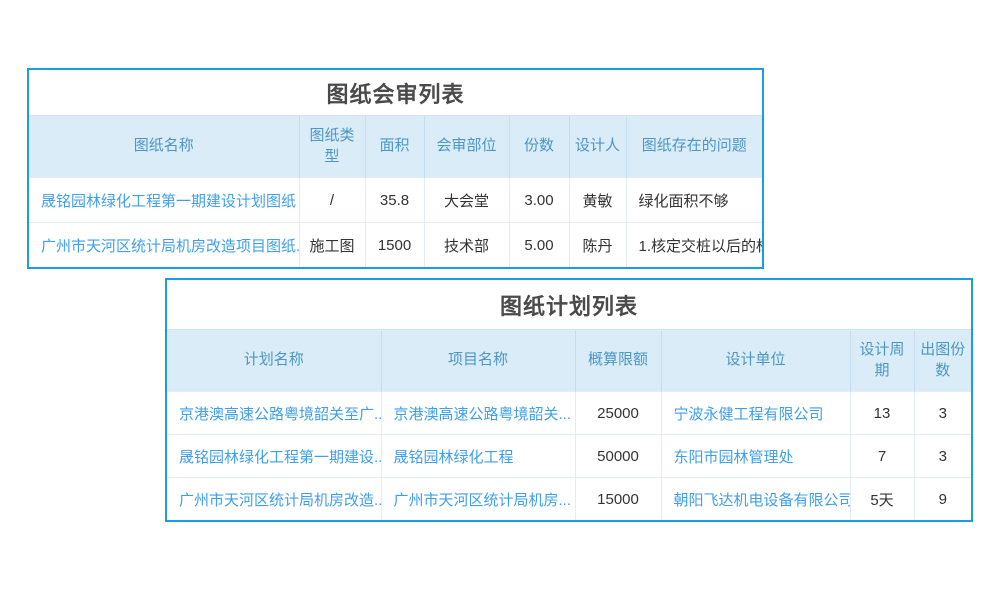 This screenshot has height=600, width=1000. I want to click on col-header-problems: 图纸存在的问题, so click(694, 146).